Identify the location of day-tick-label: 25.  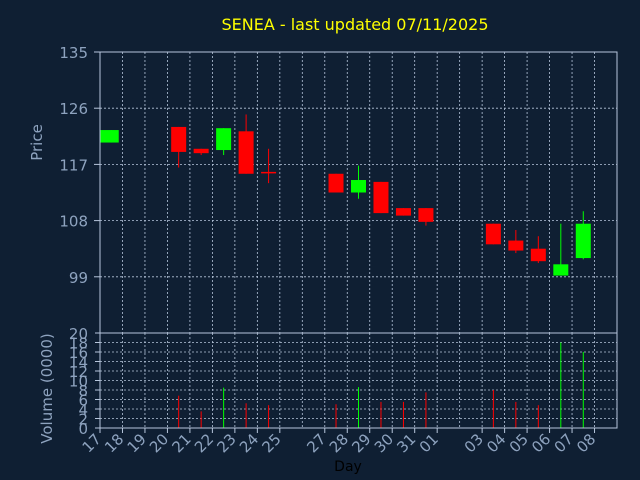
(271, 443).